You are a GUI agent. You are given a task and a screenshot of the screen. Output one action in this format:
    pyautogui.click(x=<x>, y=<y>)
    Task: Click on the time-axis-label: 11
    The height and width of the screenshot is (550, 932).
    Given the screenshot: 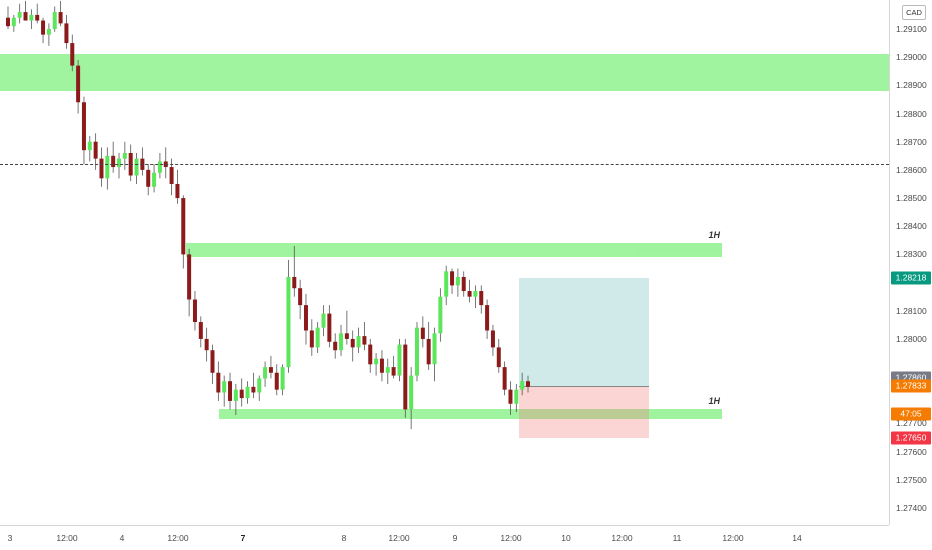 What is the action you would take?
    pyautogui.click(x=677, y=538)
    